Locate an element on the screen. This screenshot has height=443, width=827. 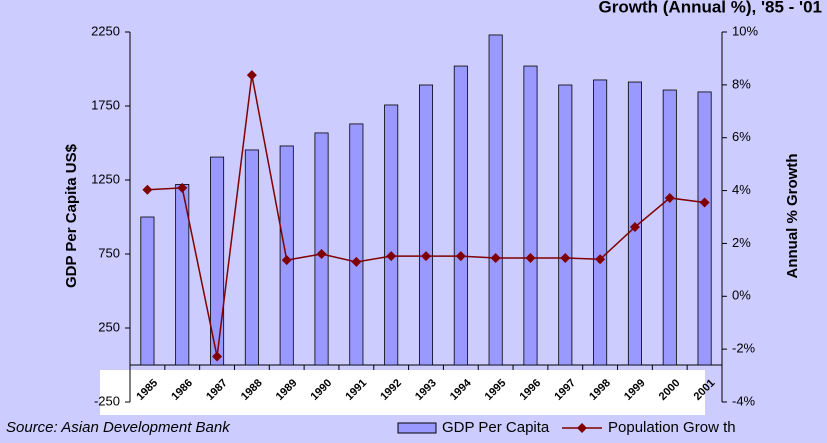
y-tick-label: 250 is located at coordinates (109, 326).